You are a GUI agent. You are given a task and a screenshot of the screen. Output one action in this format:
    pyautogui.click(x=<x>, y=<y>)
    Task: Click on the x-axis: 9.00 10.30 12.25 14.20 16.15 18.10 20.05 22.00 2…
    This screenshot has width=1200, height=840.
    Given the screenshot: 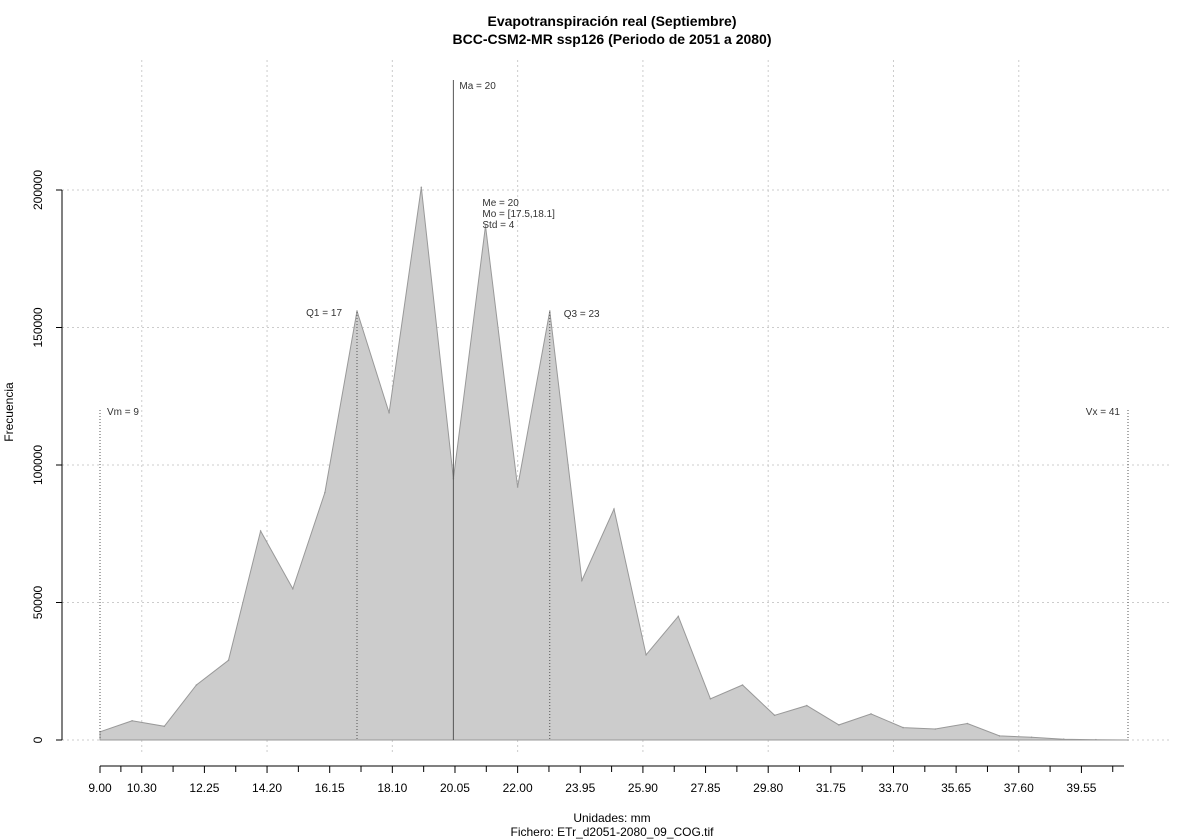 What is the action you would take?
    pyautogui.click(x=606, y=780)
    